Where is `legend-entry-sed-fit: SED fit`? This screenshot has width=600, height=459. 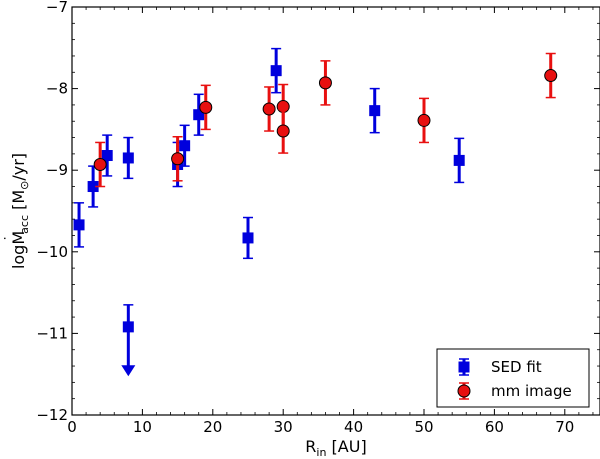 legend-entry-sed-fit: SED fit is located at coordinates (500, 367).